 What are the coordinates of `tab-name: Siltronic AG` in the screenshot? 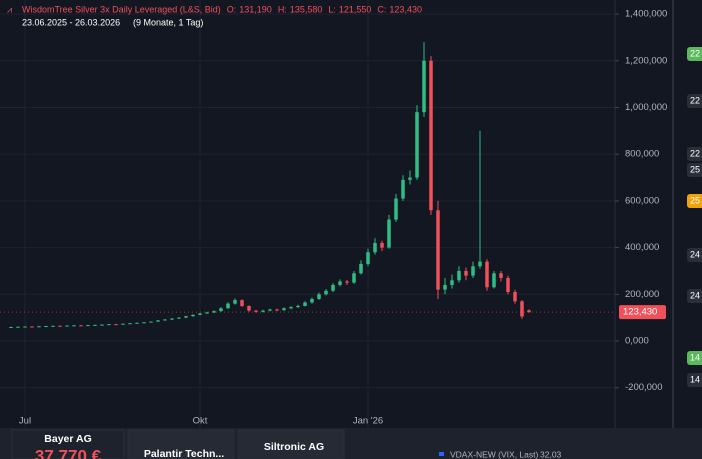 It's located at (294, 447).